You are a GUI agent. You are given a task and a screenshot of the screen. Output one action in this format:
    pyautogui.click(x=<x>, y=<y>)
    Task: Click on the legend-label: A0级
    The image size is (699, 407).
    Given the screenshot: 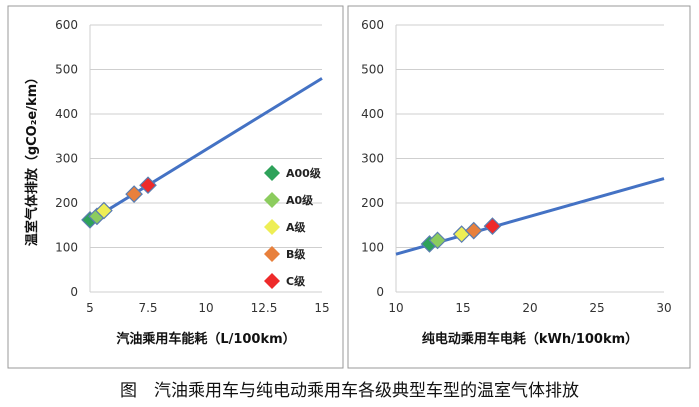 What is the action you would take?
    pyautogui.click(x=300, y=200)
    